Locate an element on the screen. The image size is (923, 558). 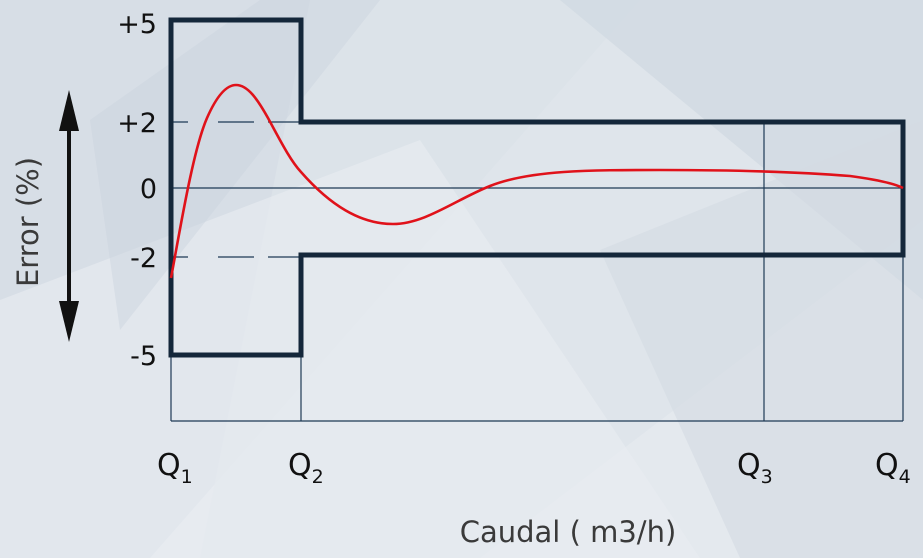
q-sub: 3 is located at coordinates (767, 477).